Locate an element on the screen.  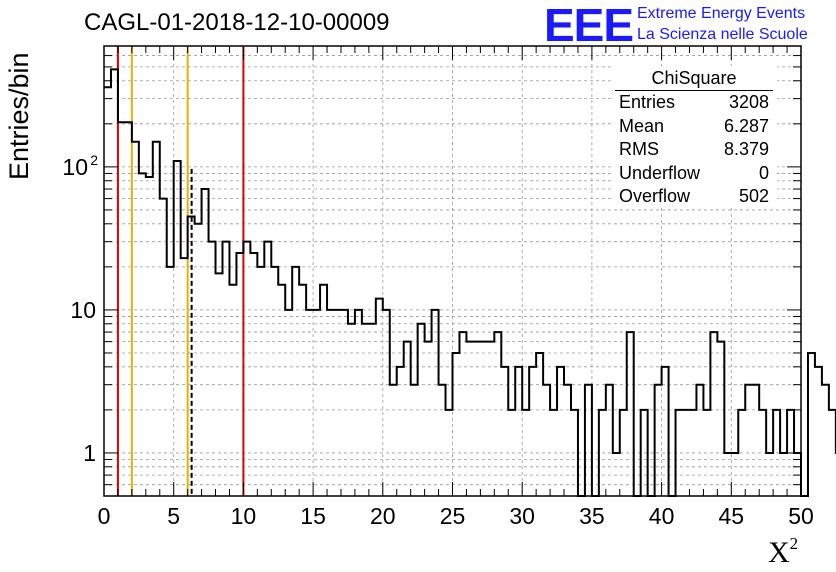
stats-value: 8.379 is located at coordinates (746, 149).